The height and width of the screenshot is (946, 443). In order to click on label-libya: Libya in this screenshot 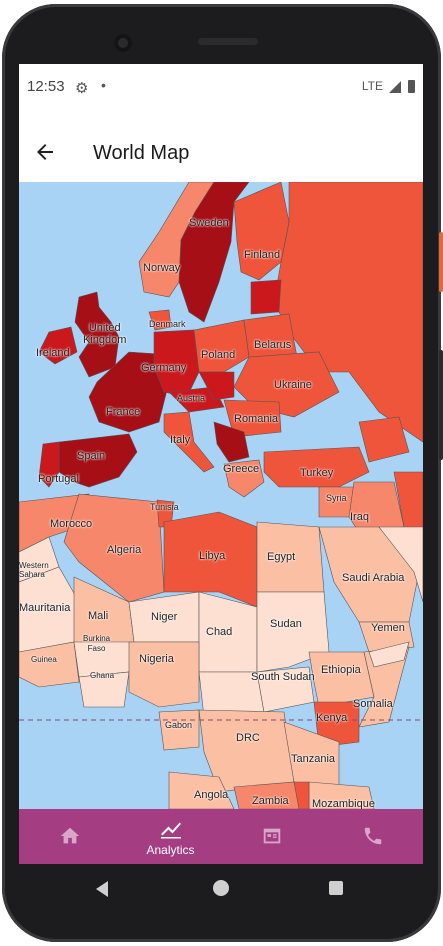, I will do `click(212, 556)`.